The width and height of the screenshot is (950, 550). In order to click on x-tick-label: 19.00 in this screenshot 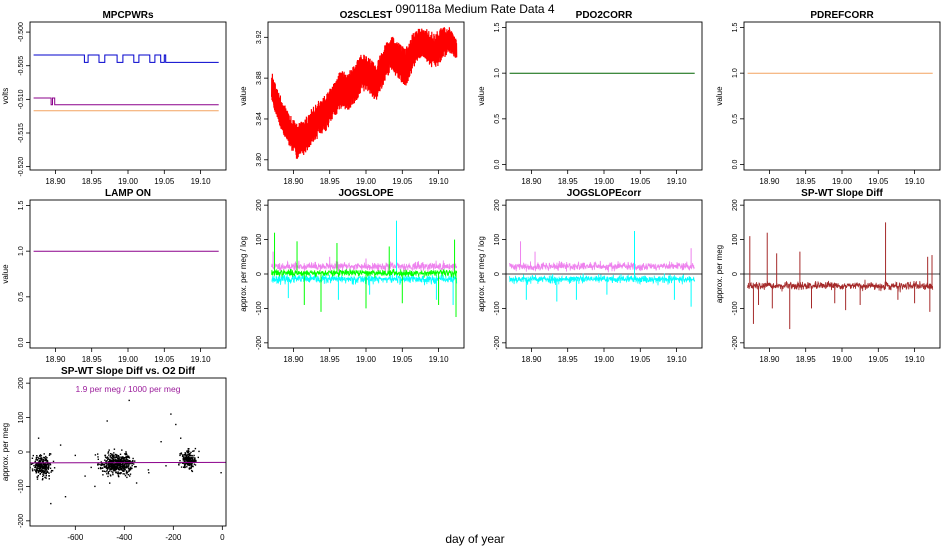, I will do `click(604, 181)`.